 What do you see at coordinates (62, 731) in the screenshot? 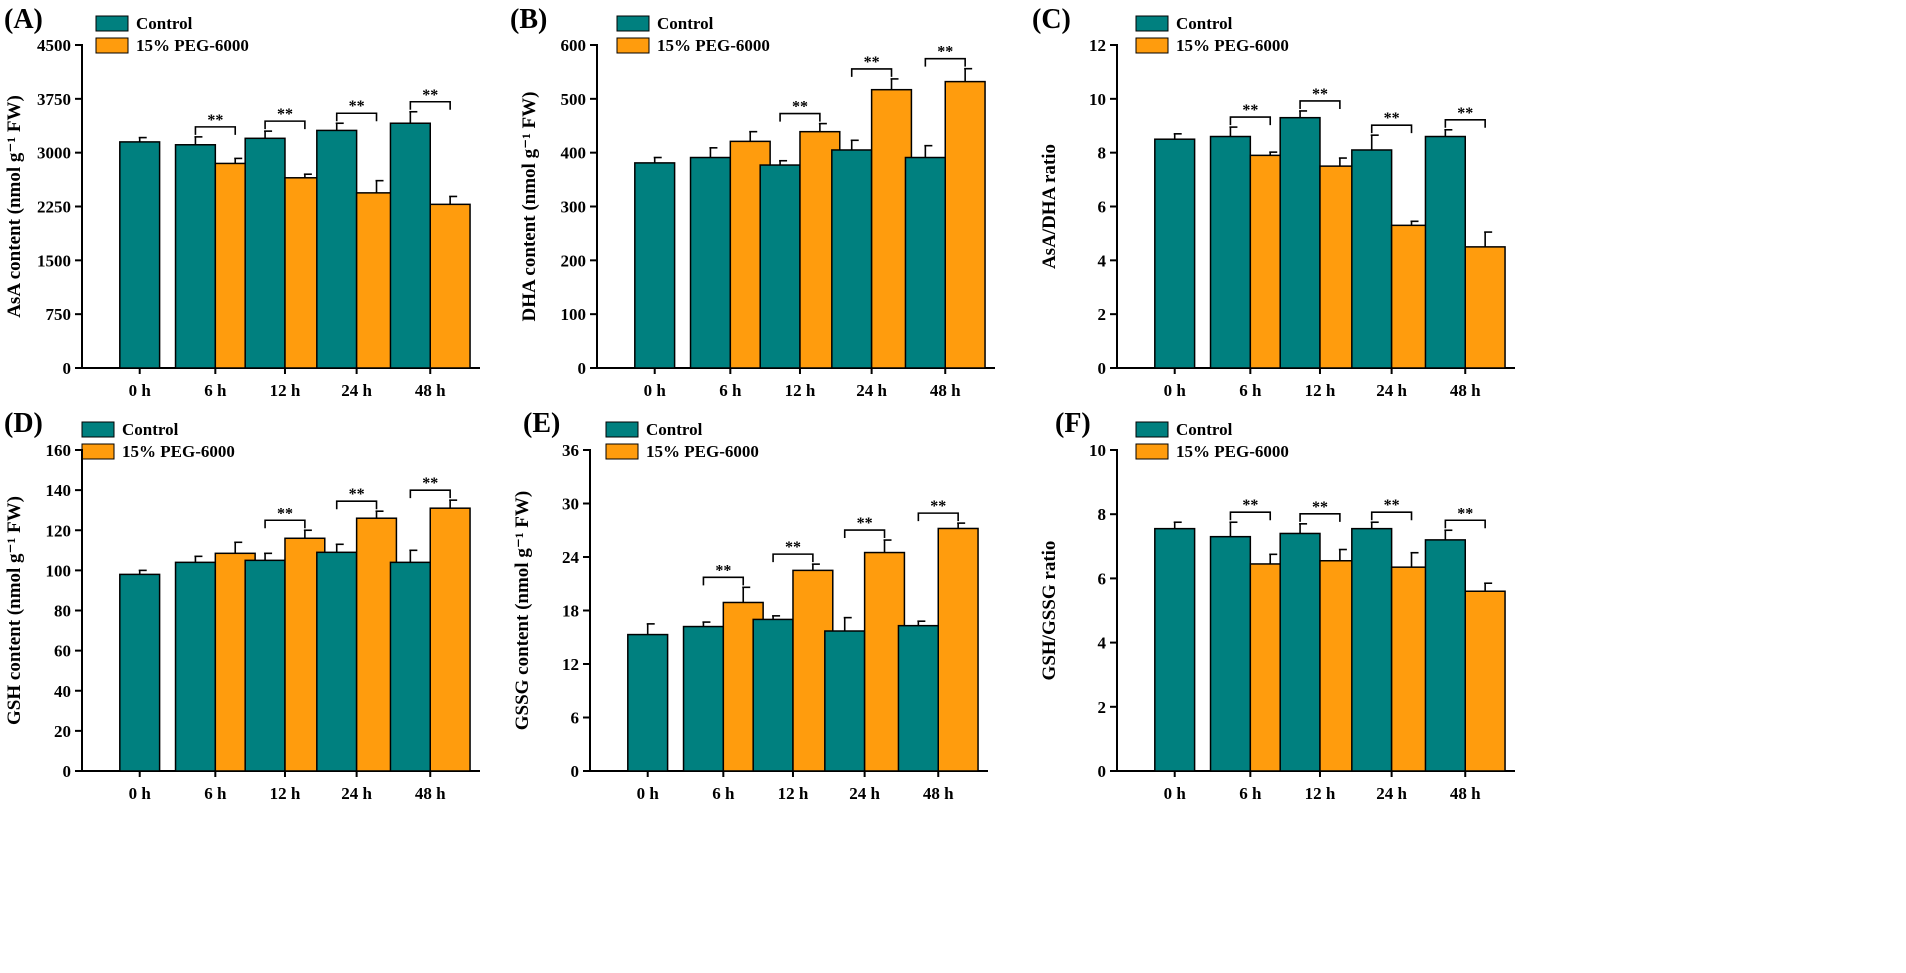
I see `y-tick-label: 20` at bounding box center [62, 731].